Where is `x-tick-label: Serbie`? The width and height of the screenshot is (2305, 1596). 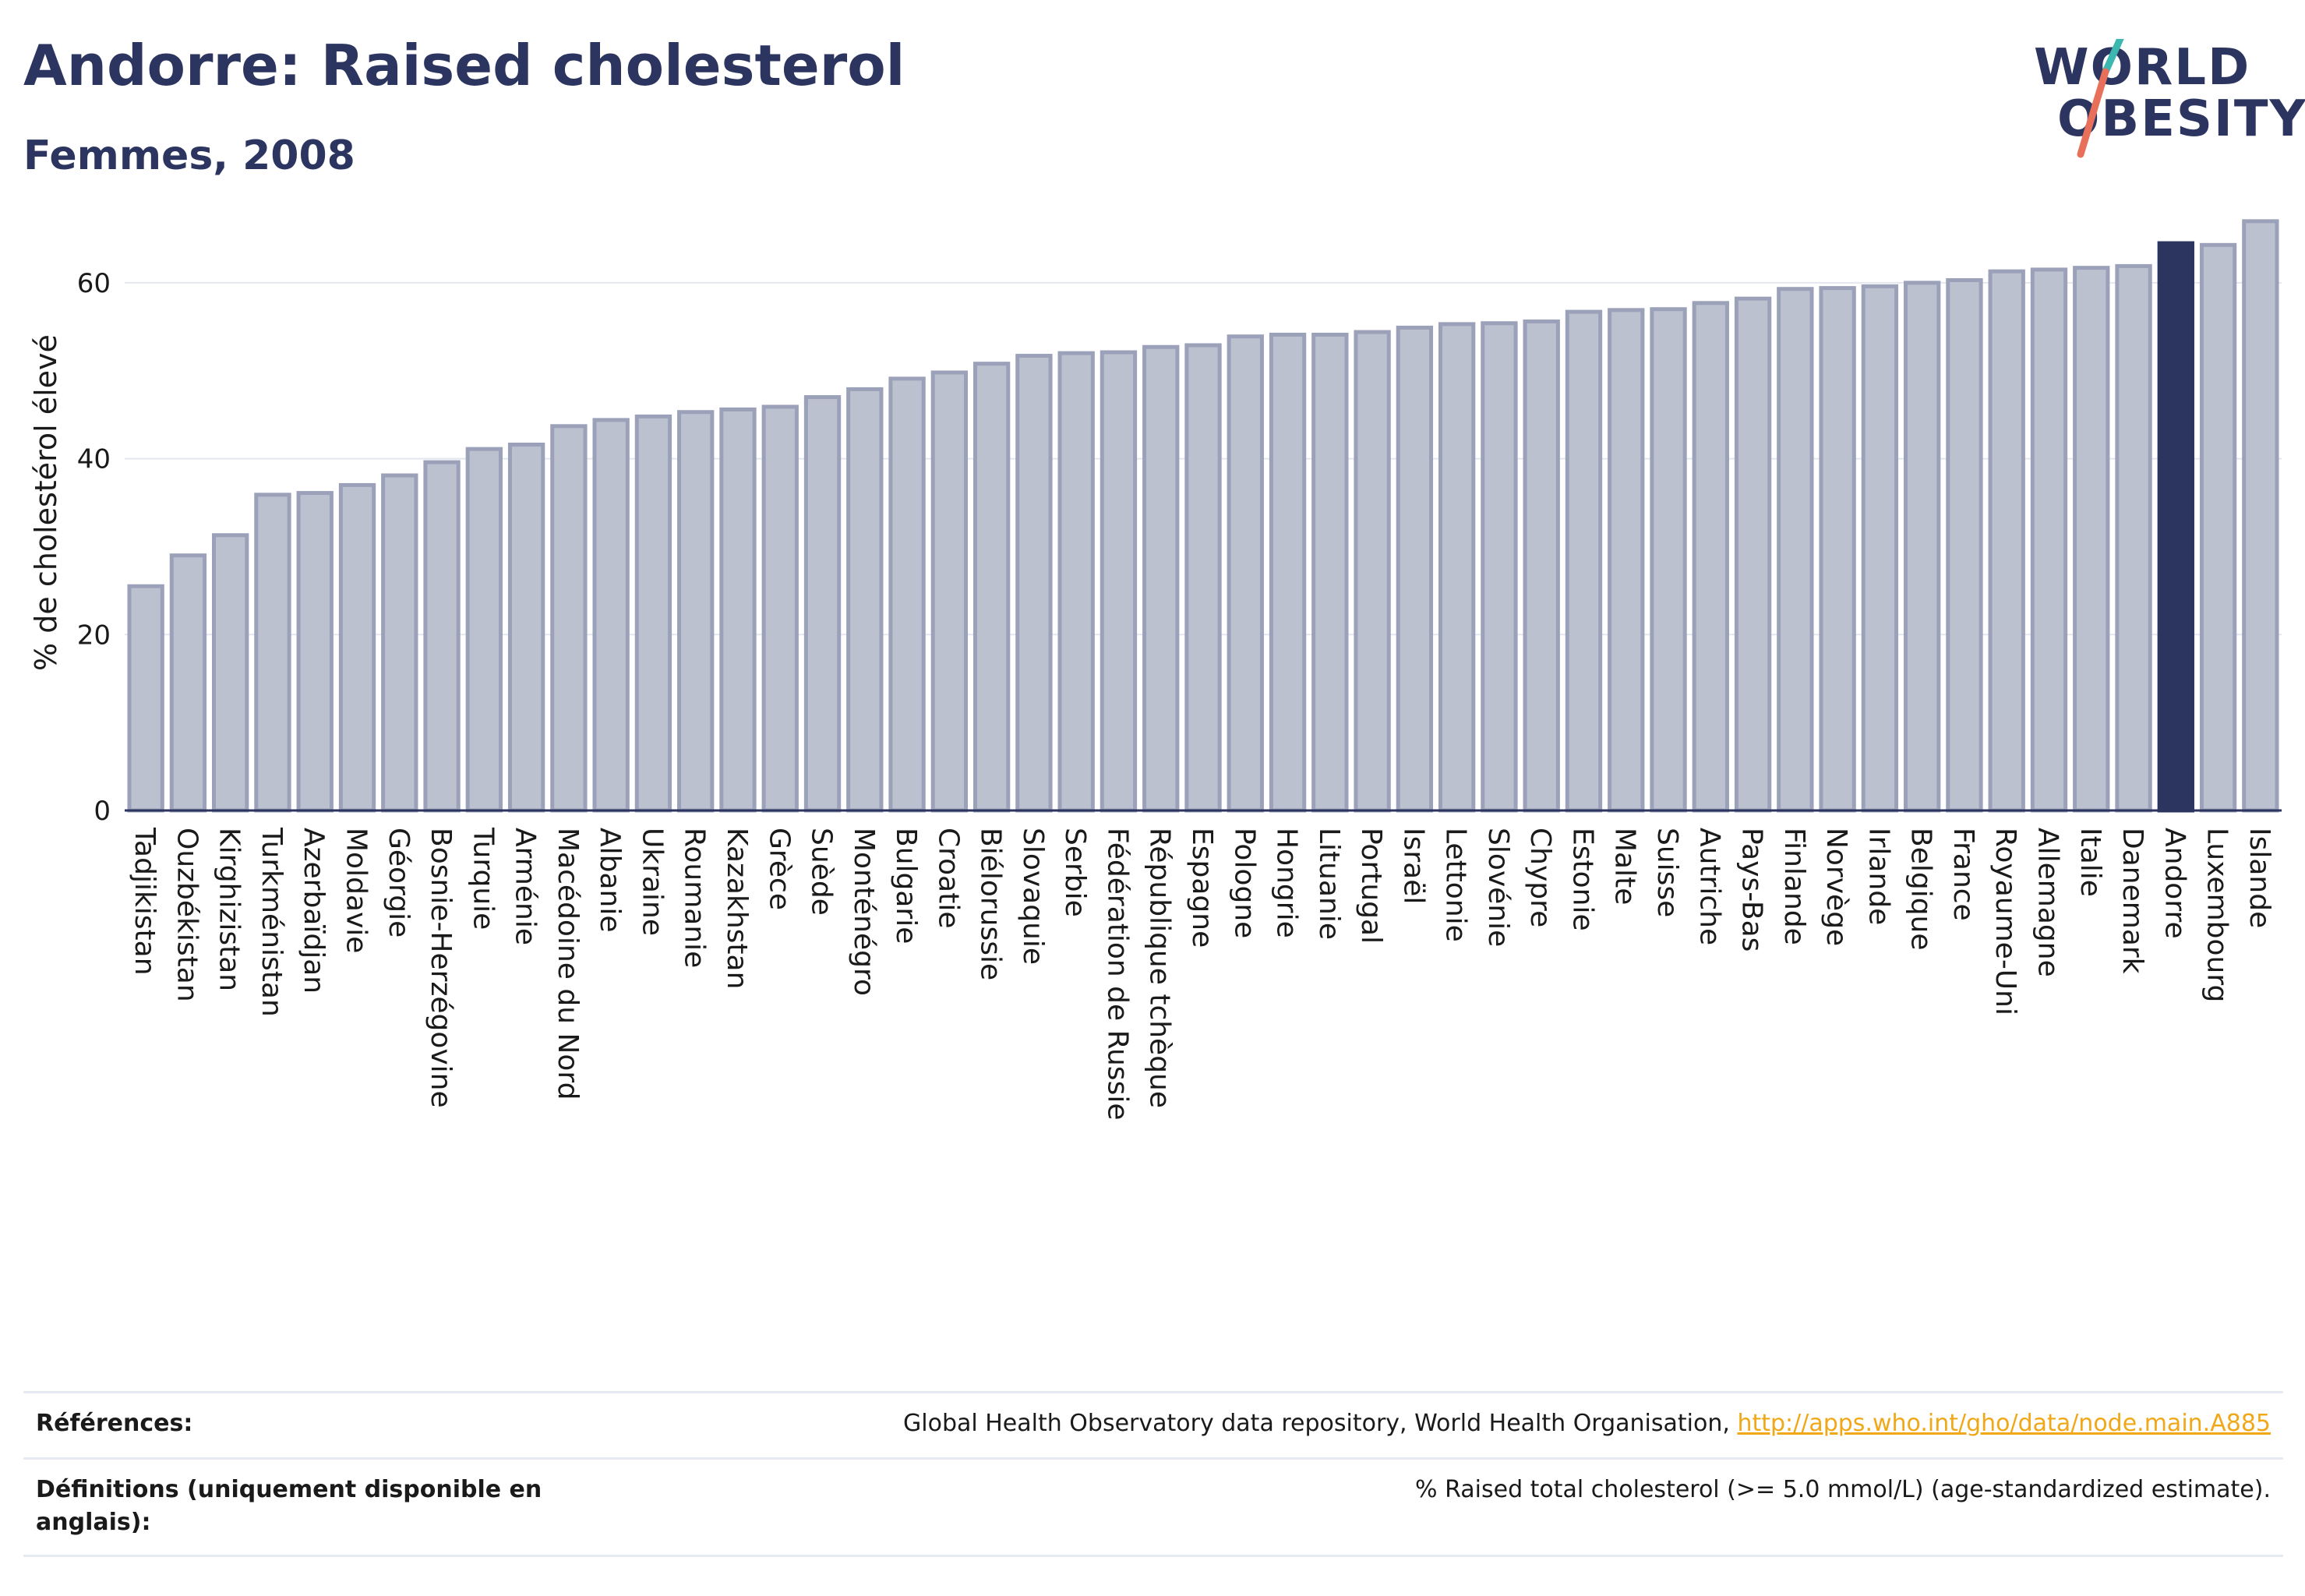
x-tick-label: Serbie is located at coordinates (1075, 872).